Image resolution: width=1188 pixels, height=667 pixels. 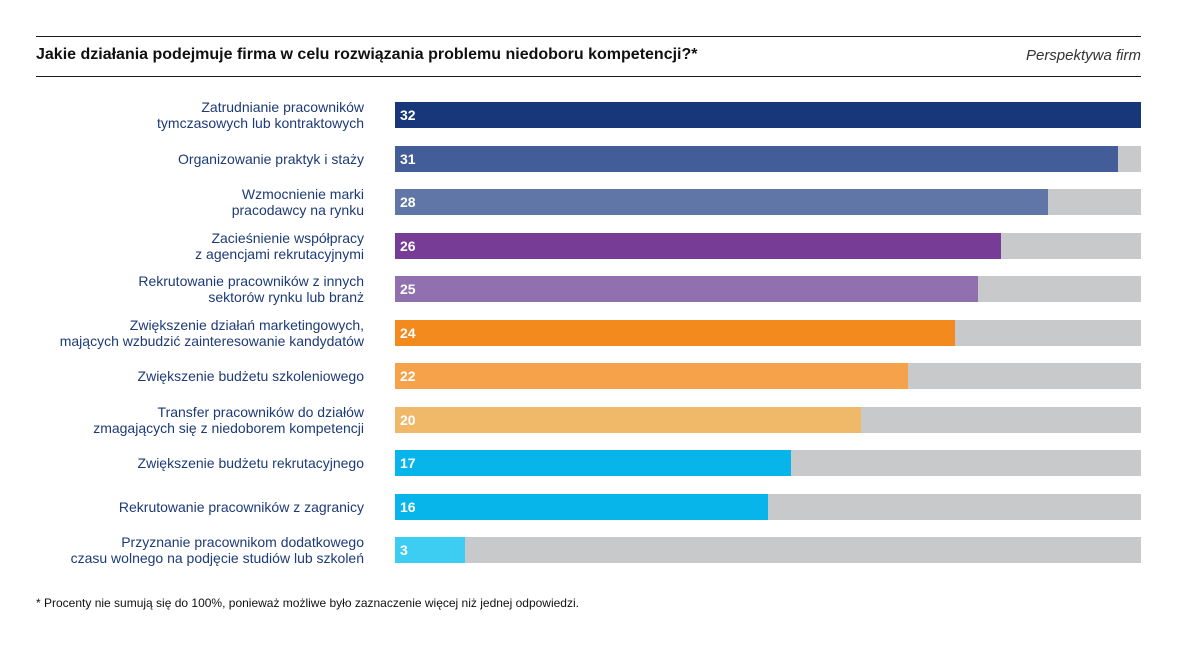 I want to click on bar: 3, so click(x=430, y=550).